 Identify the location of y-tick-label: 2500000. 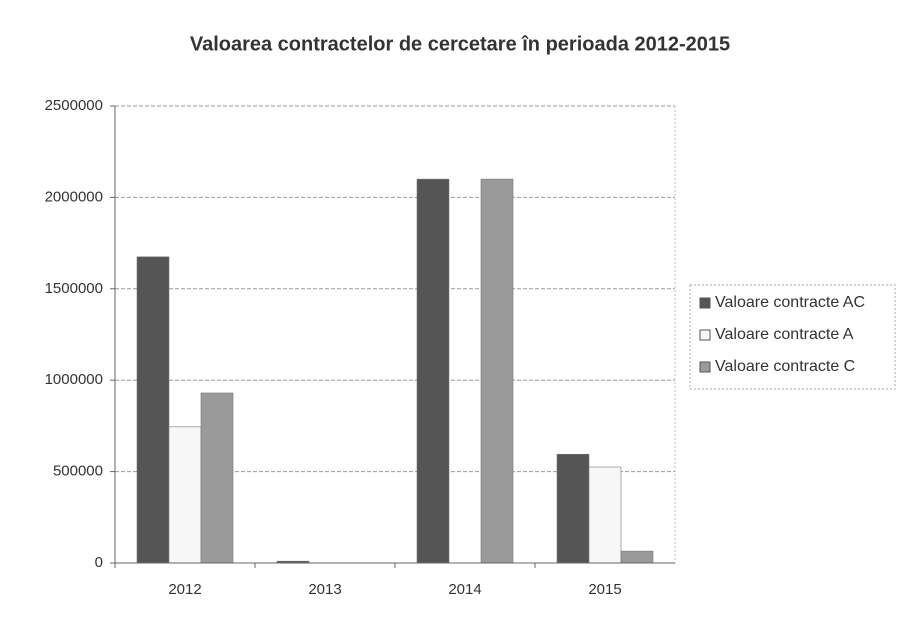
(74, 105).